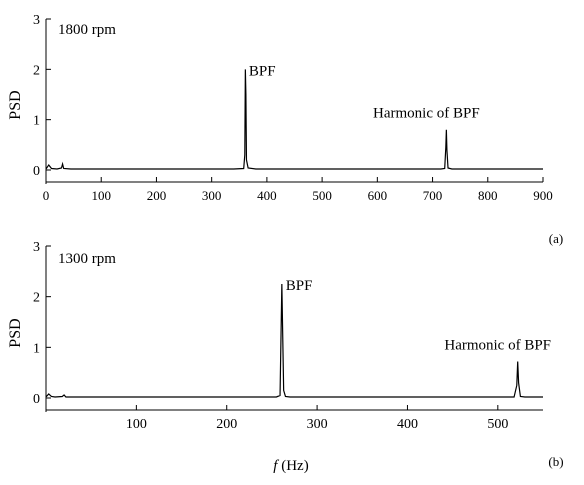 This screenshot has width=584, height=485. Describe the element at coordinates (543, 195) in the screenshot. I see `x-tick-label: 900` at that location.